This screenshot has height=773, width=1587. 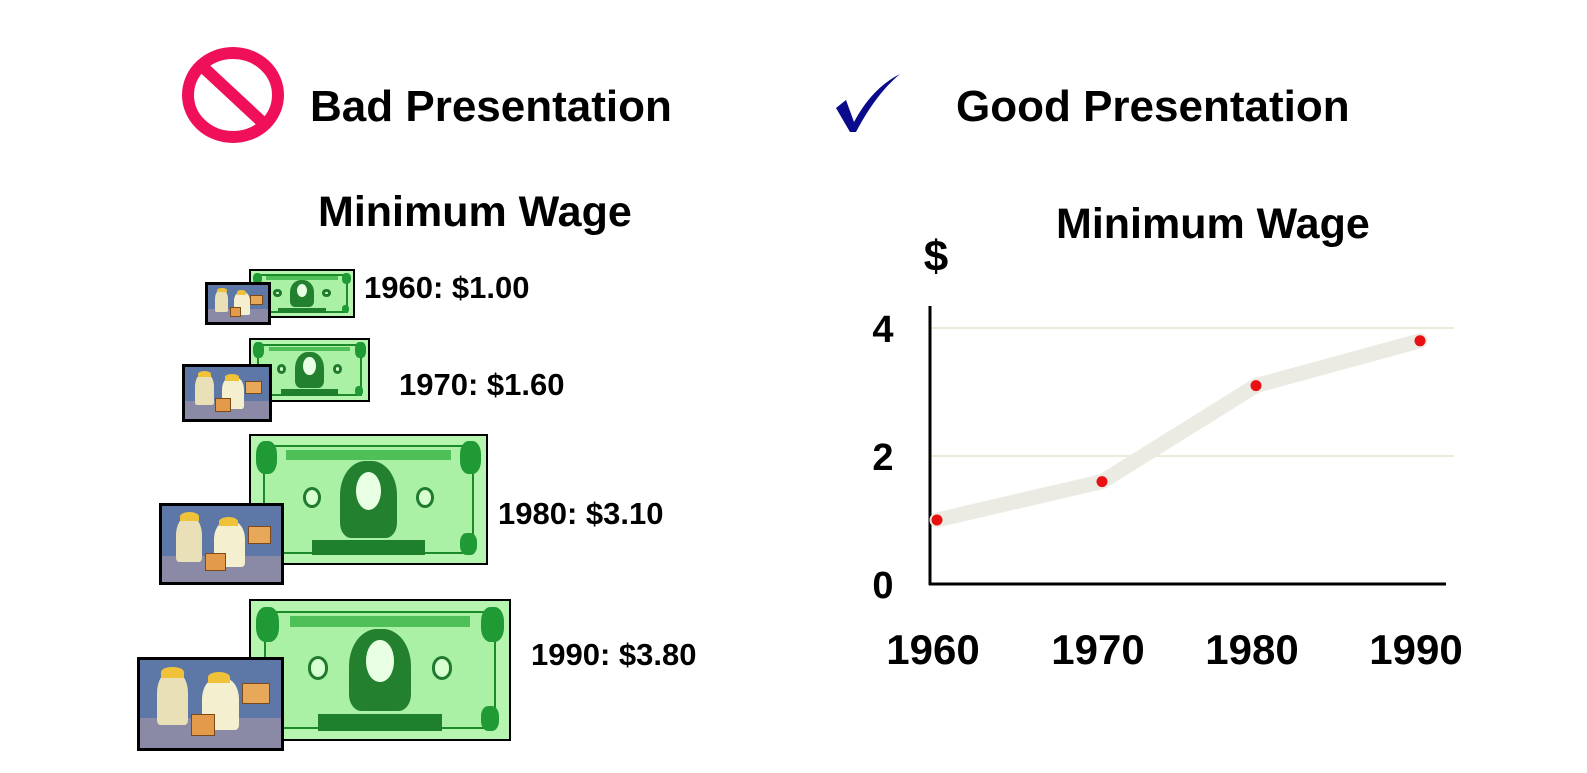 What do you see at coordinates (491, 106) in the screenshot?
I see `bad-presentation-heading: Bad Presentation` at bounding box center [491, 106].